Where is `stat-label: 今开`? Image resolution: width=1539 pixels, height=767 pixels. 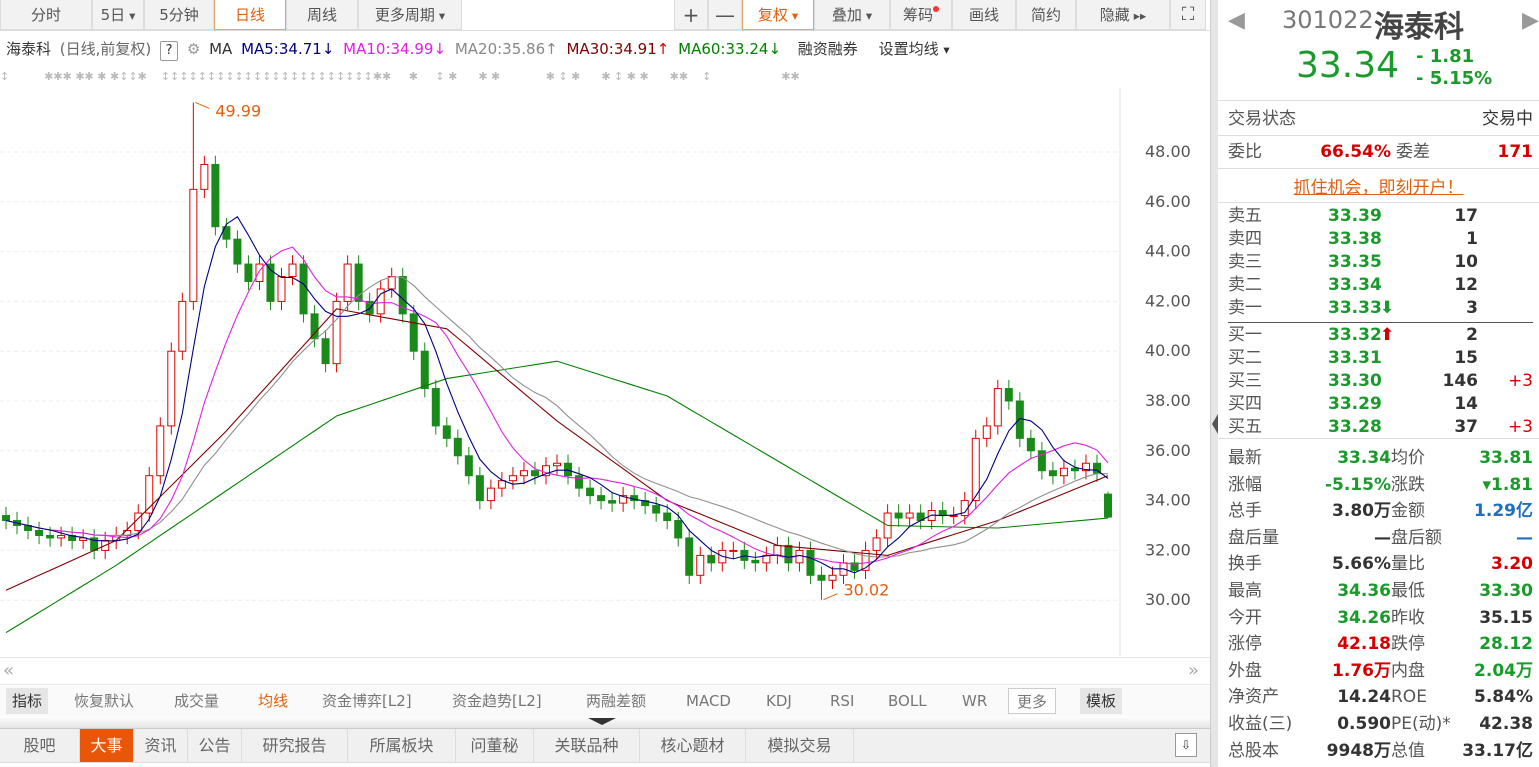
stat-label: 今开 is located at coordinates (1245, 617).